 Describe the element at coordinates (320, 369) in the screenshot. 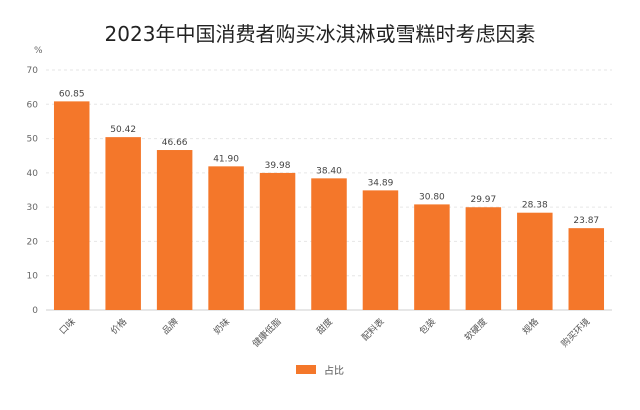

I see `legend: 占比` at that location.